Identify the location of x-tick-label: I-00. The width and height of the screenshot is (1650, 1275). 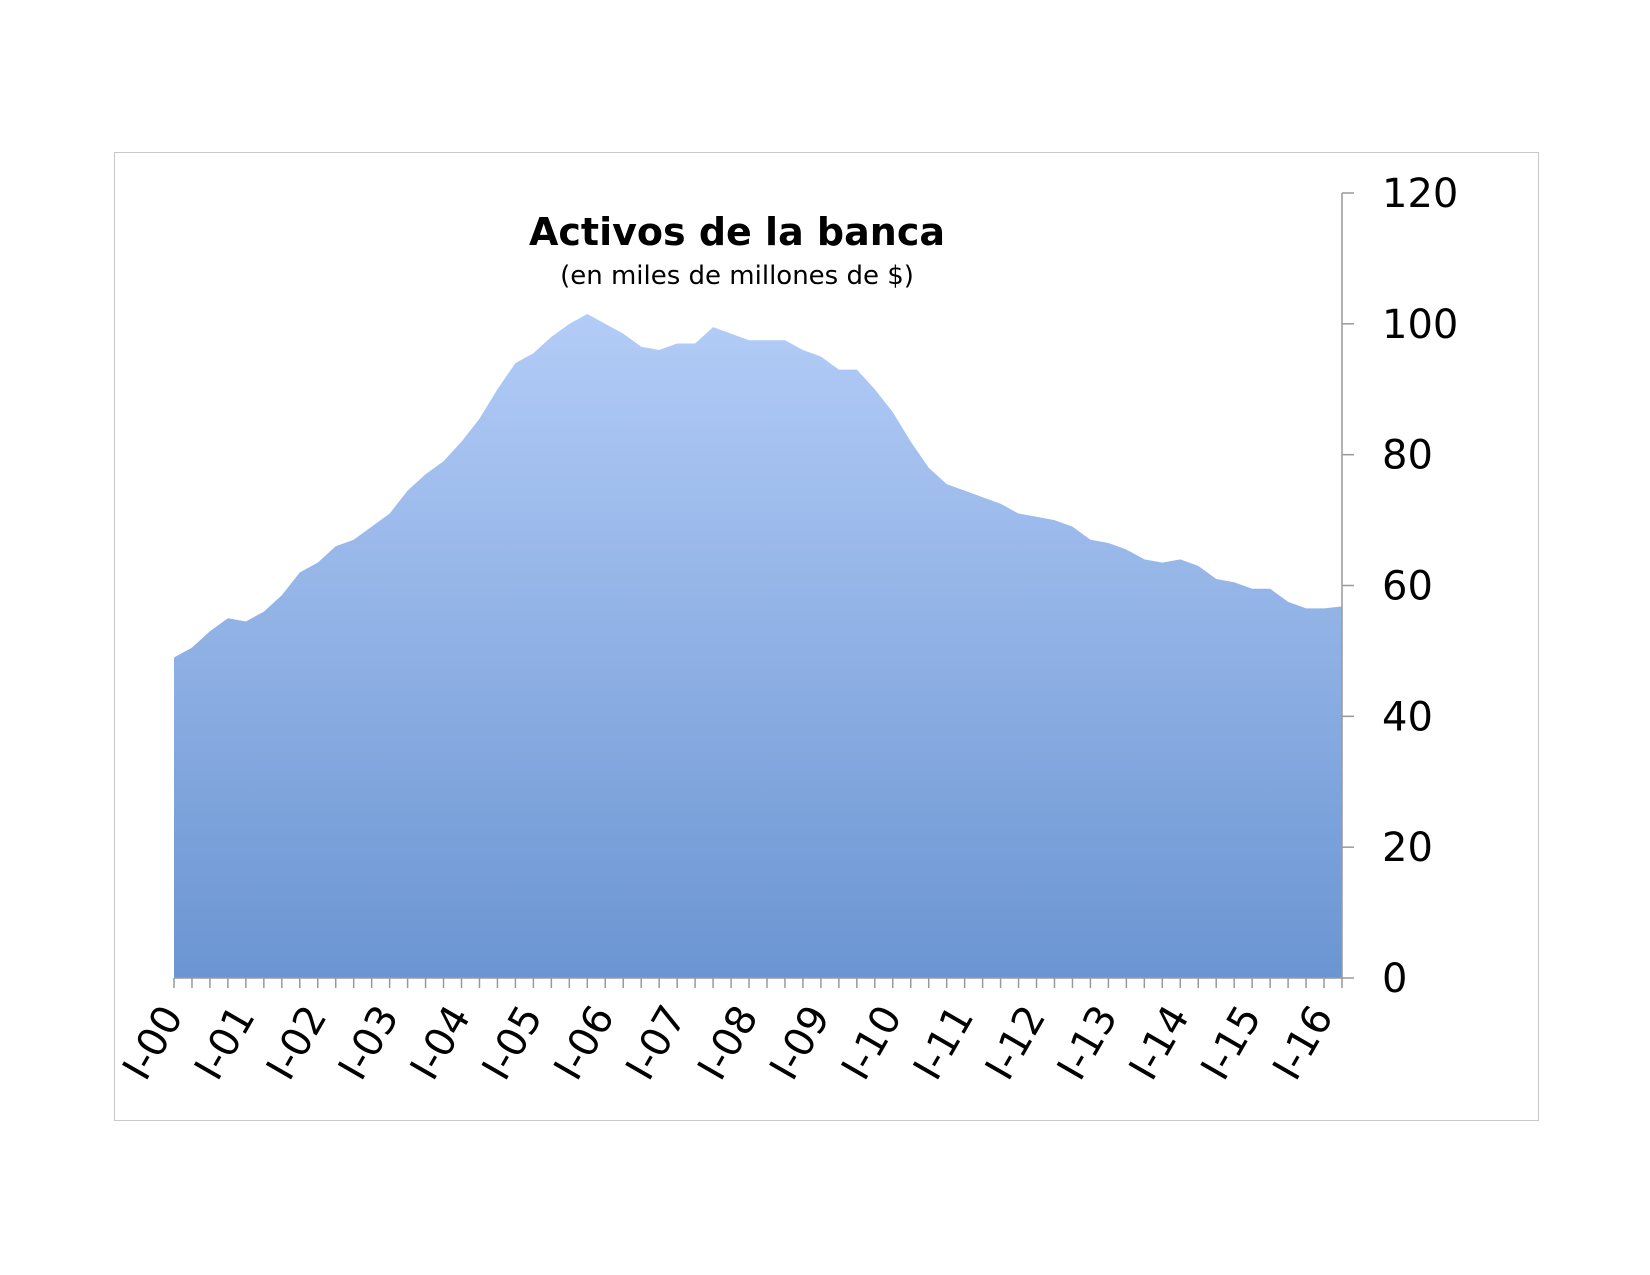
(154, 1043).